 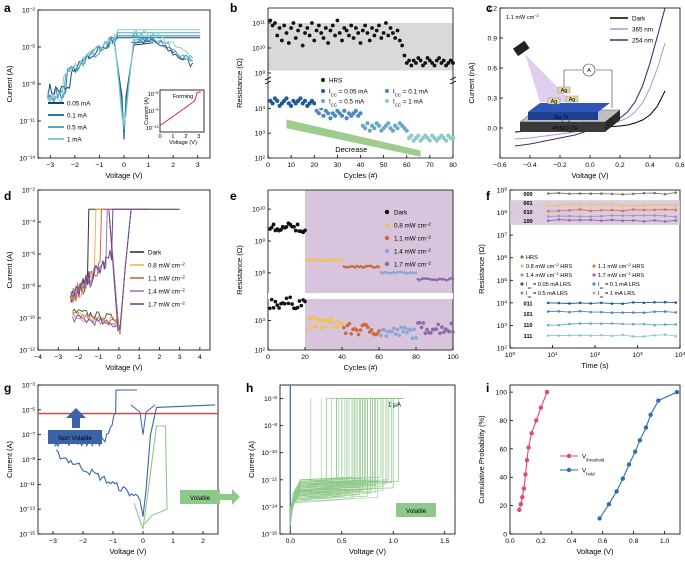 What do you see at coordinates (412, 238) in the screenshot?
I see `legend-label: 1.1 mW cm−2` at bounding box center [412, 238].